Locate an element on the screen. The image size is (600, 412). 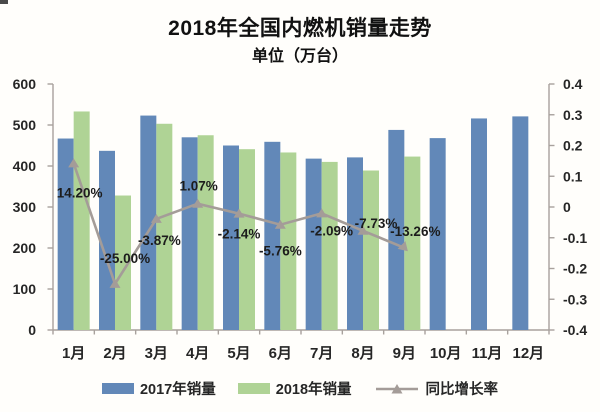
left-axis-tick-label: 600 is located at coordinates (25, 84).